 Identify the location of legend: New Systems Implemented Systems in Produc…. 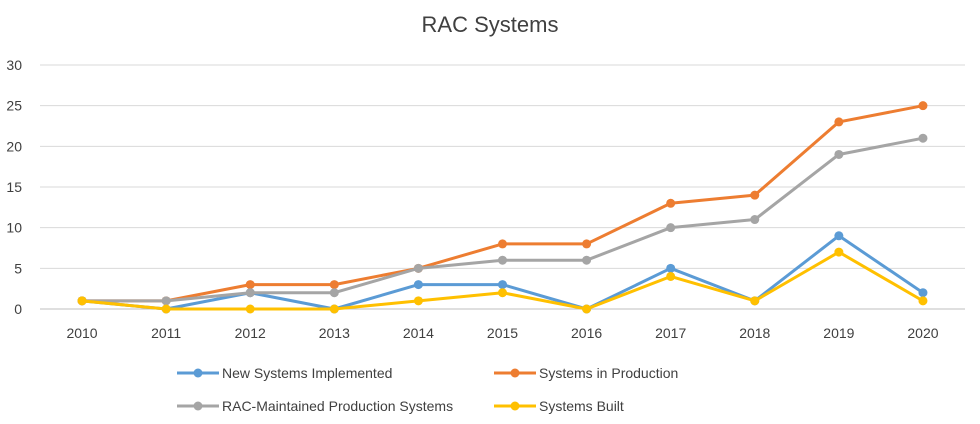
(427, 389).